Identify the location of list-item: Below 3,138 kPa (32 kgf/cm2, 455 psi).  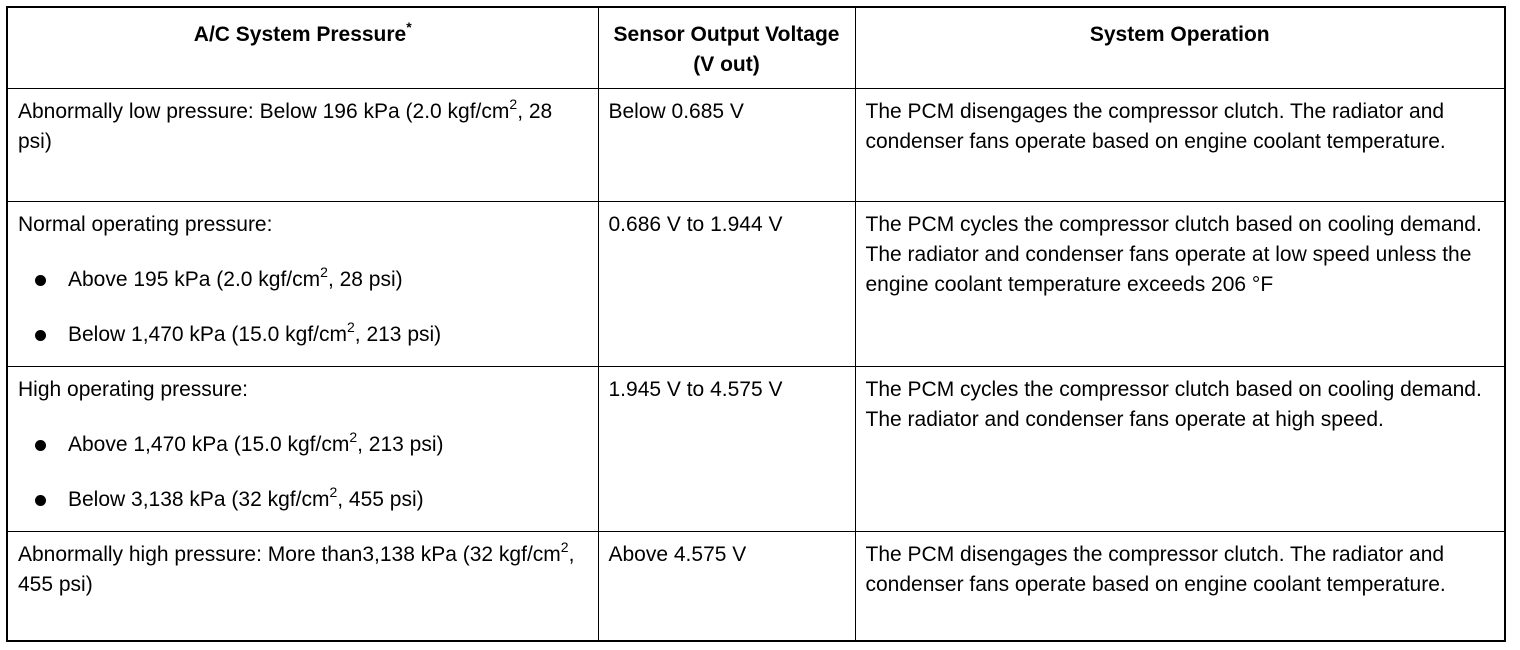
(303, 500).